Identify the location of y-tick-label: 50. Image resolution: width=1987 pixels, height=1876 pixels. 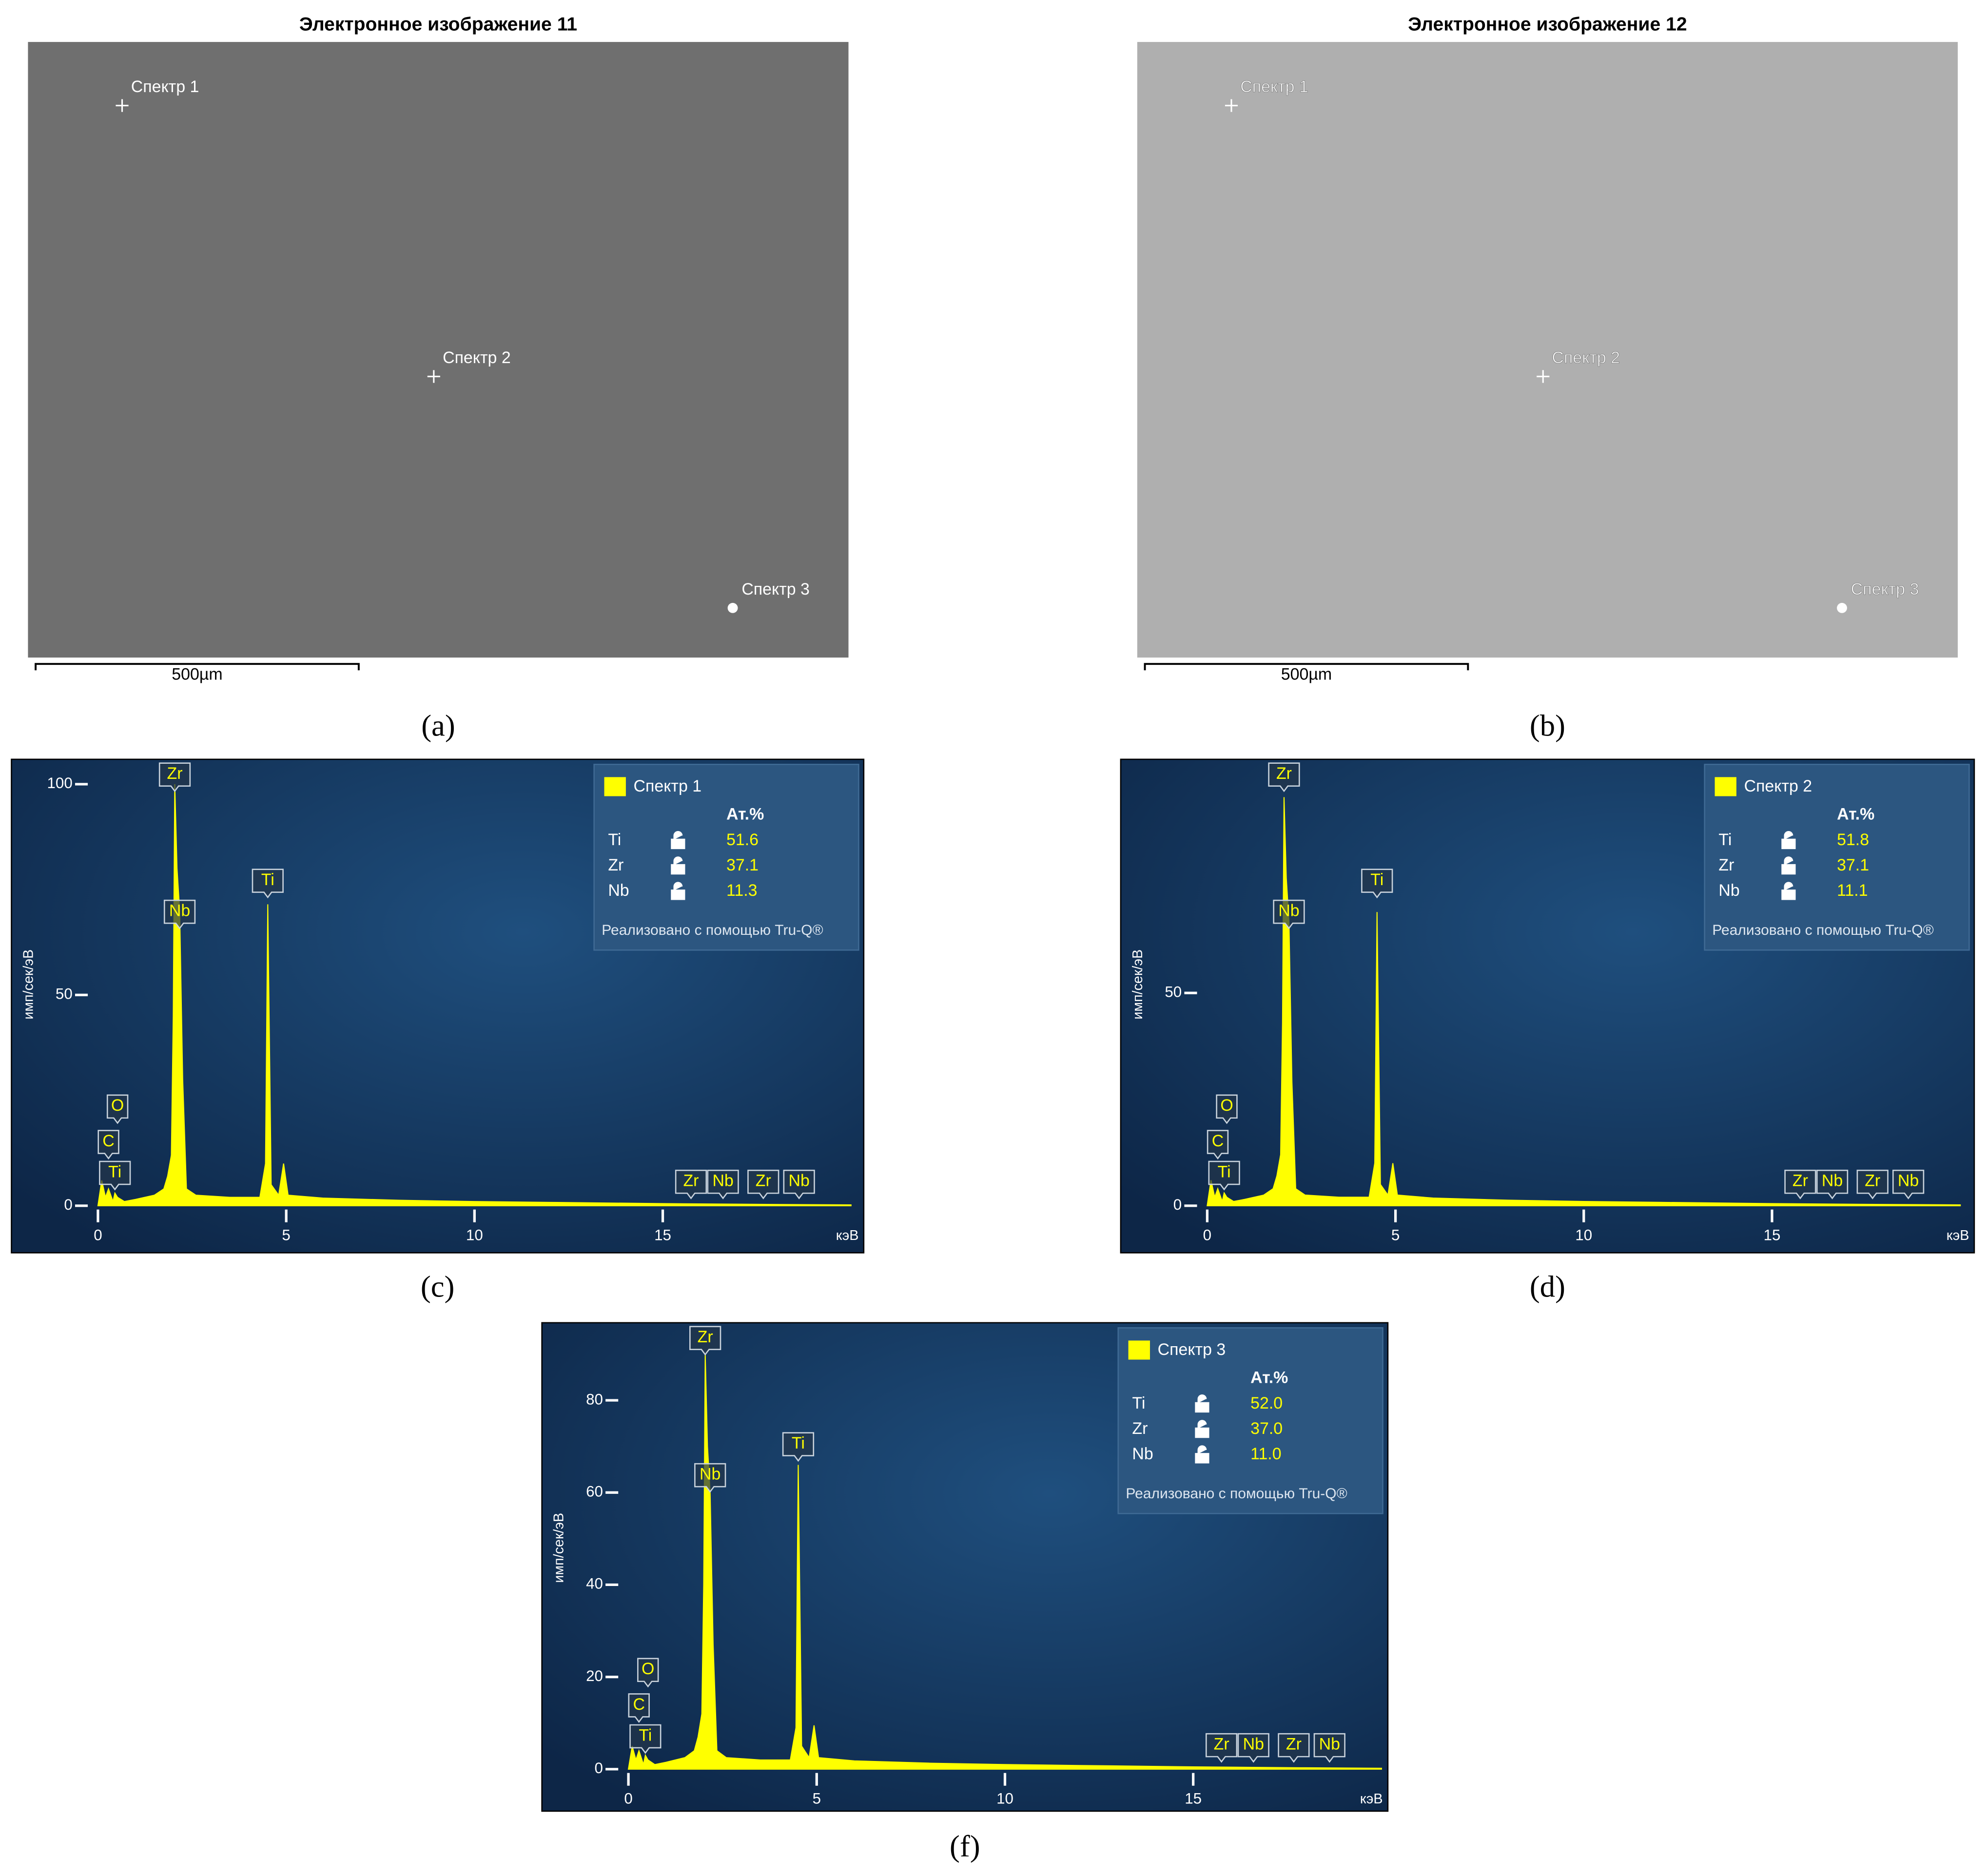
(64, 995).